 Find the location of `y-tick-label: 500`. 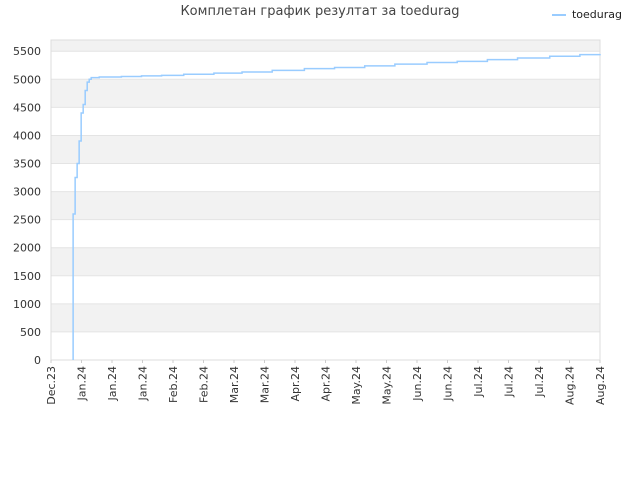

y-tick-label: 500 is located at coordinates (30, 332).